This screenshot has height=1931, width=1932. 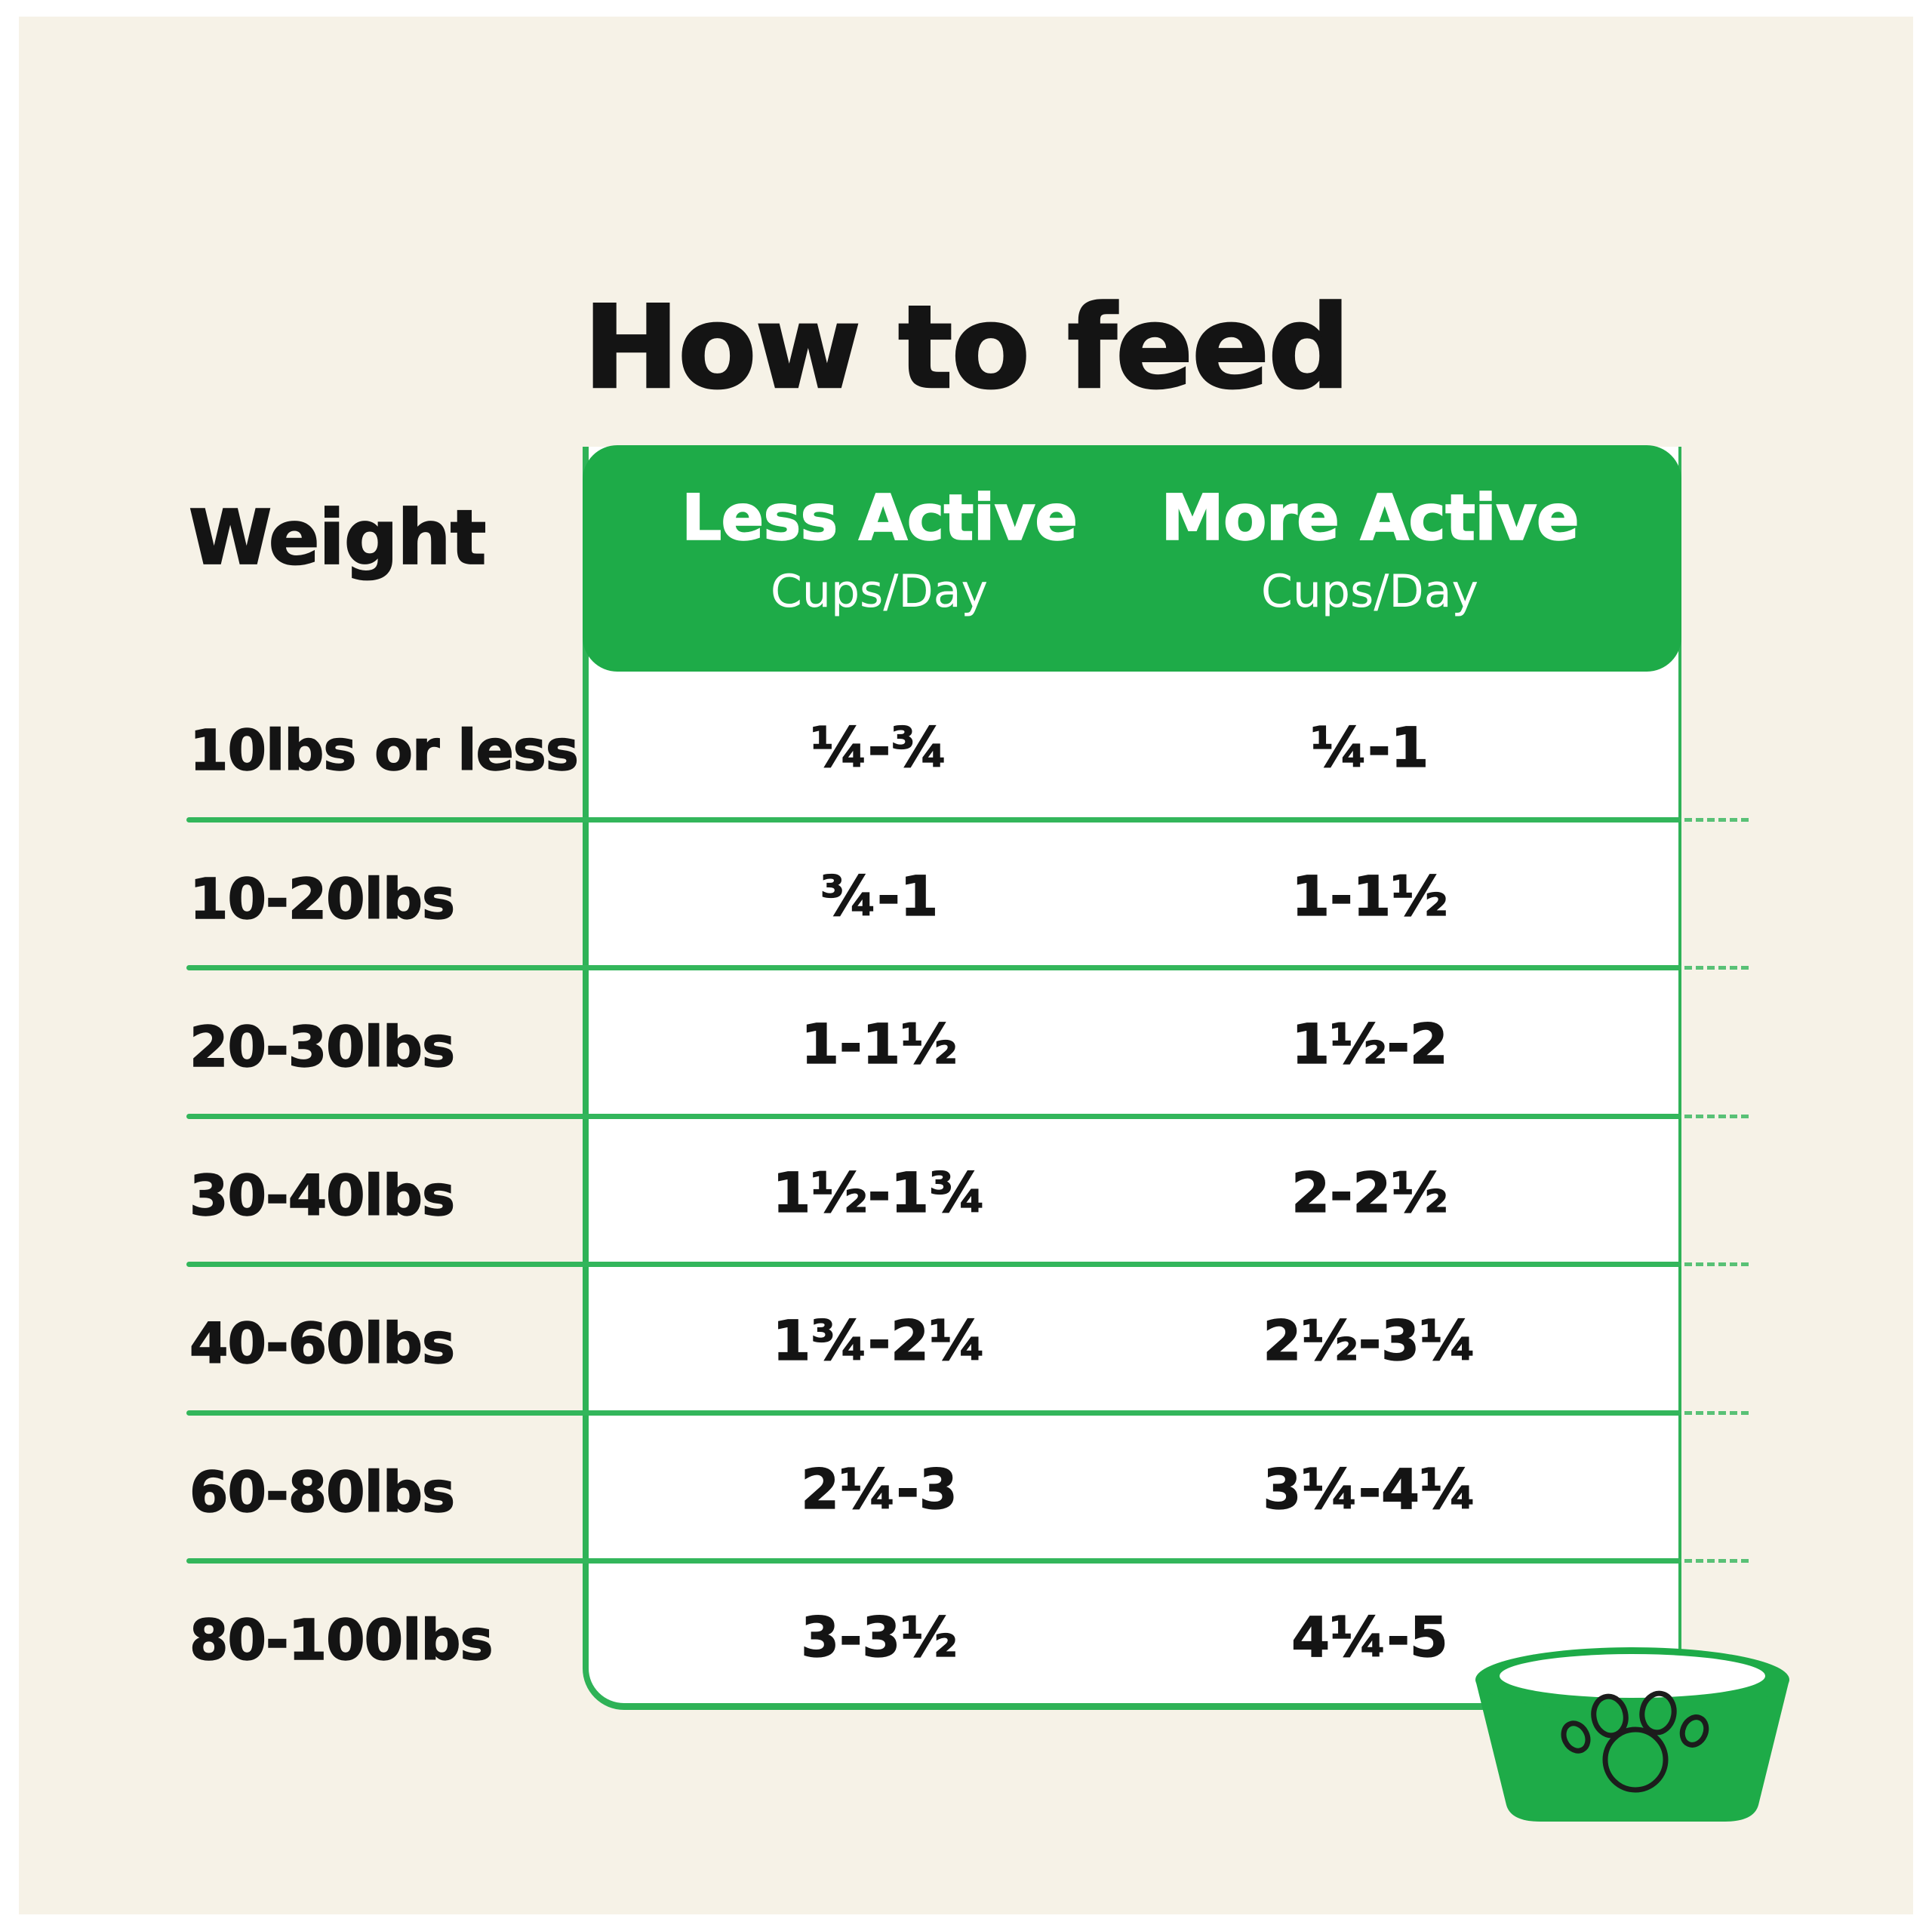 I want to click on weight-range-label: 20-30lbs, so click(x=322, y=1047).